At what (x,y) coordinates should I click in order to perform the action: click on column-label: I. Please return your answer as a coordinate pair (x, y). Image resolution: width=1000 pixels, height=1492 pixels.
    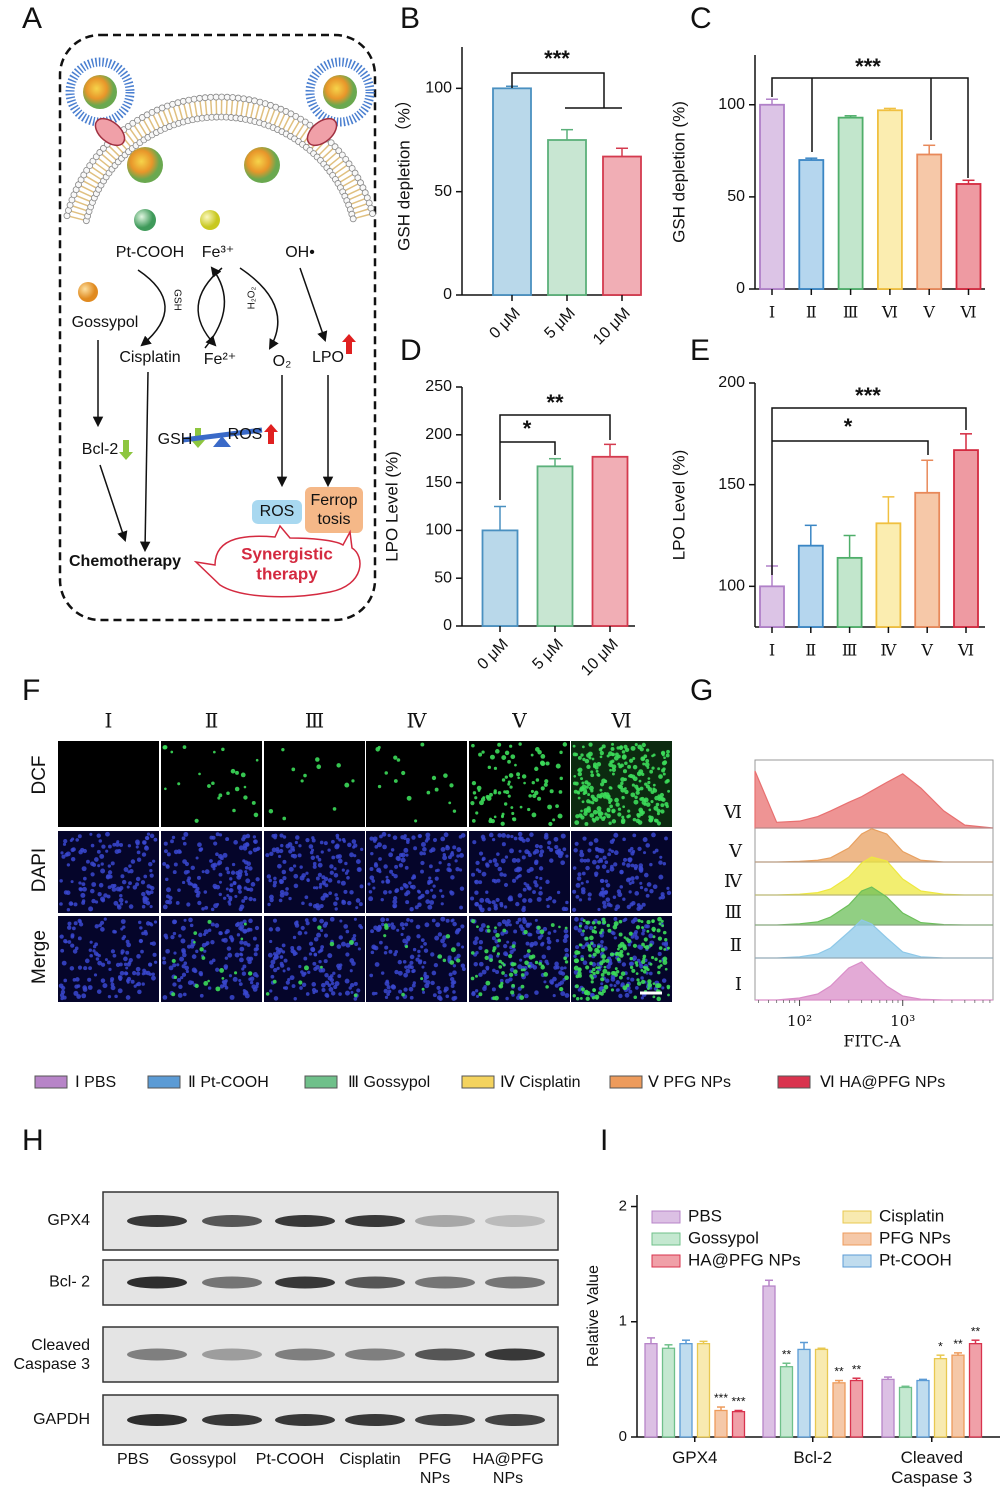
    Looking at the image, I should click on (109, 721).